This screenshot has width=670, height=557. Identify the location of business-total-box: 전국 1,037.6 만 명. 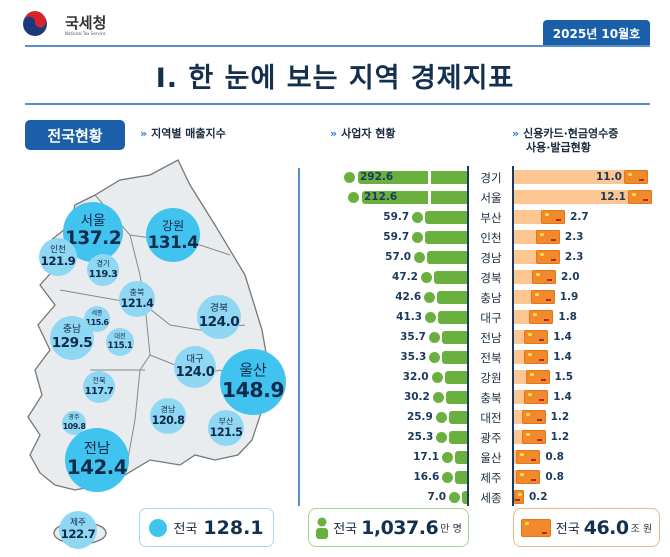
(388, 527).